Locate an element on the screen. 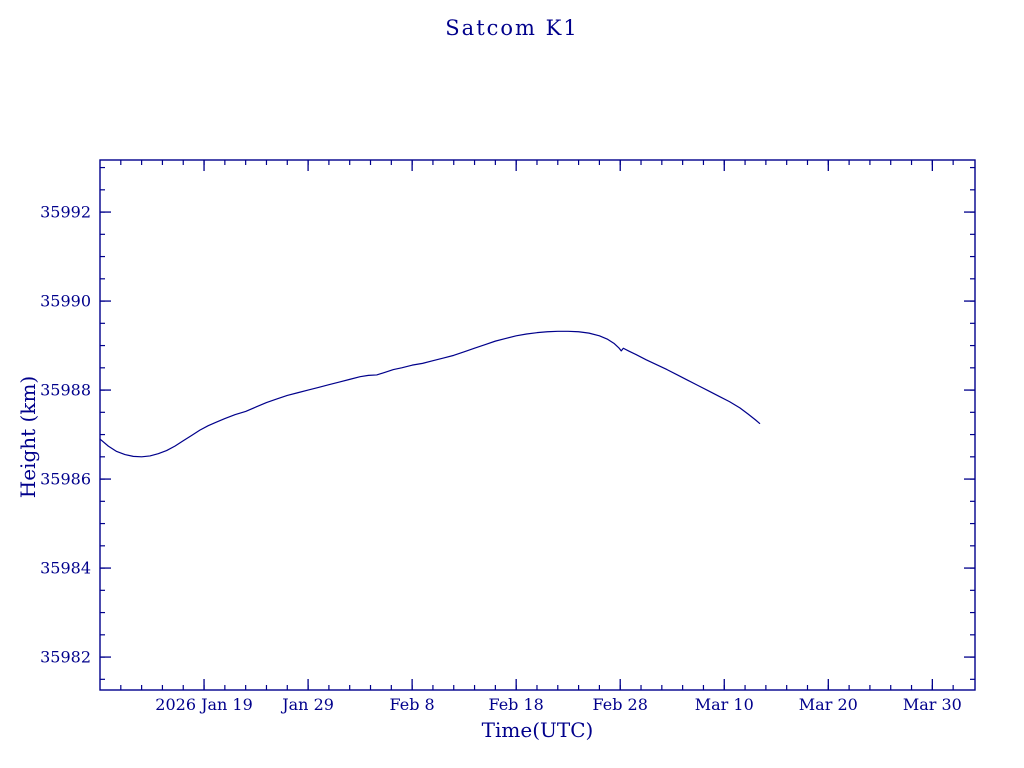 The height and width of the screenshot is (768, 1024). x-tick-label: Mar 20 is located at coordinates (828, 704).